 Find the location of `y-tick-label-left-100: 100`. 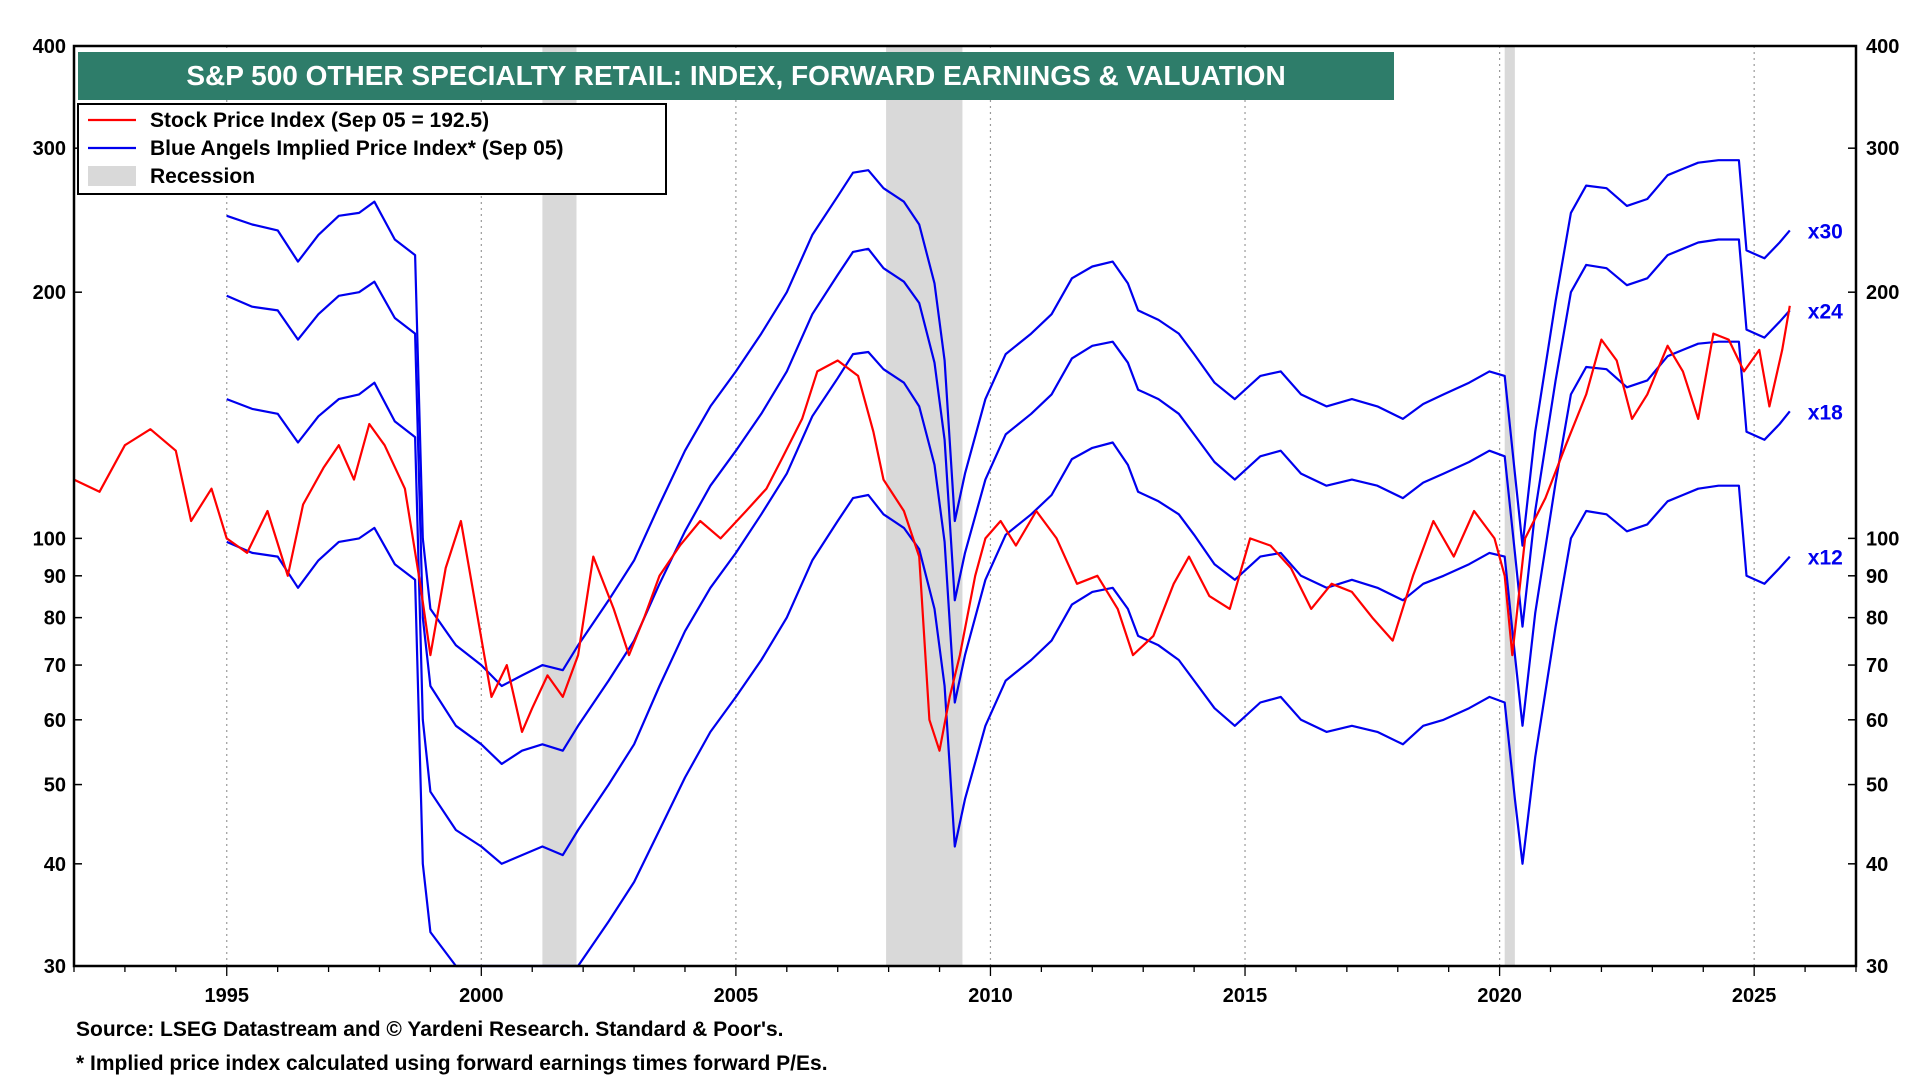

y-tick-label-left-100: 100 is located at coordinates (49, 539).